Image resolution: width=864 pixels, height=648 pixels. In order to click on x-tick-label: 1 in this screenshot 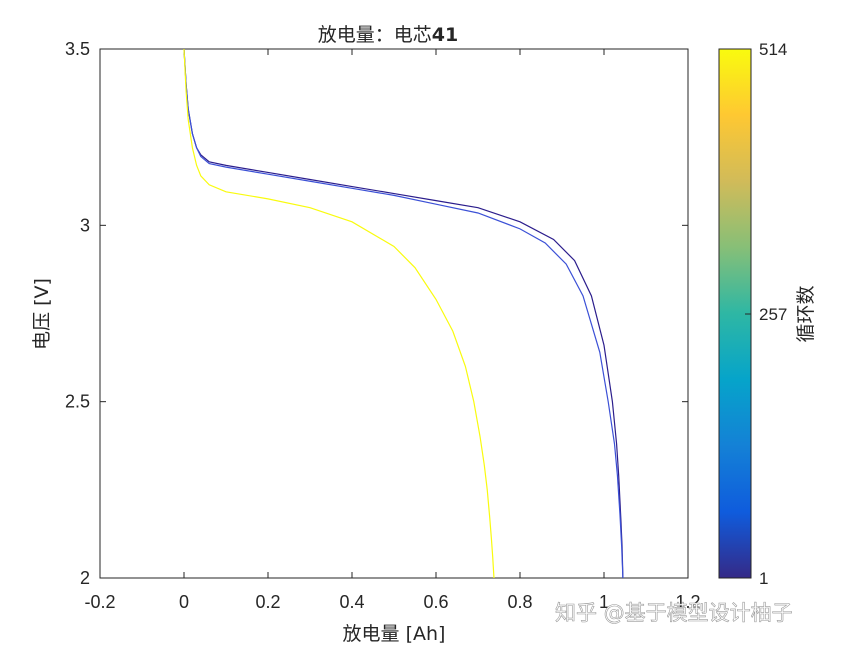, I will do `click(604, 602)`.